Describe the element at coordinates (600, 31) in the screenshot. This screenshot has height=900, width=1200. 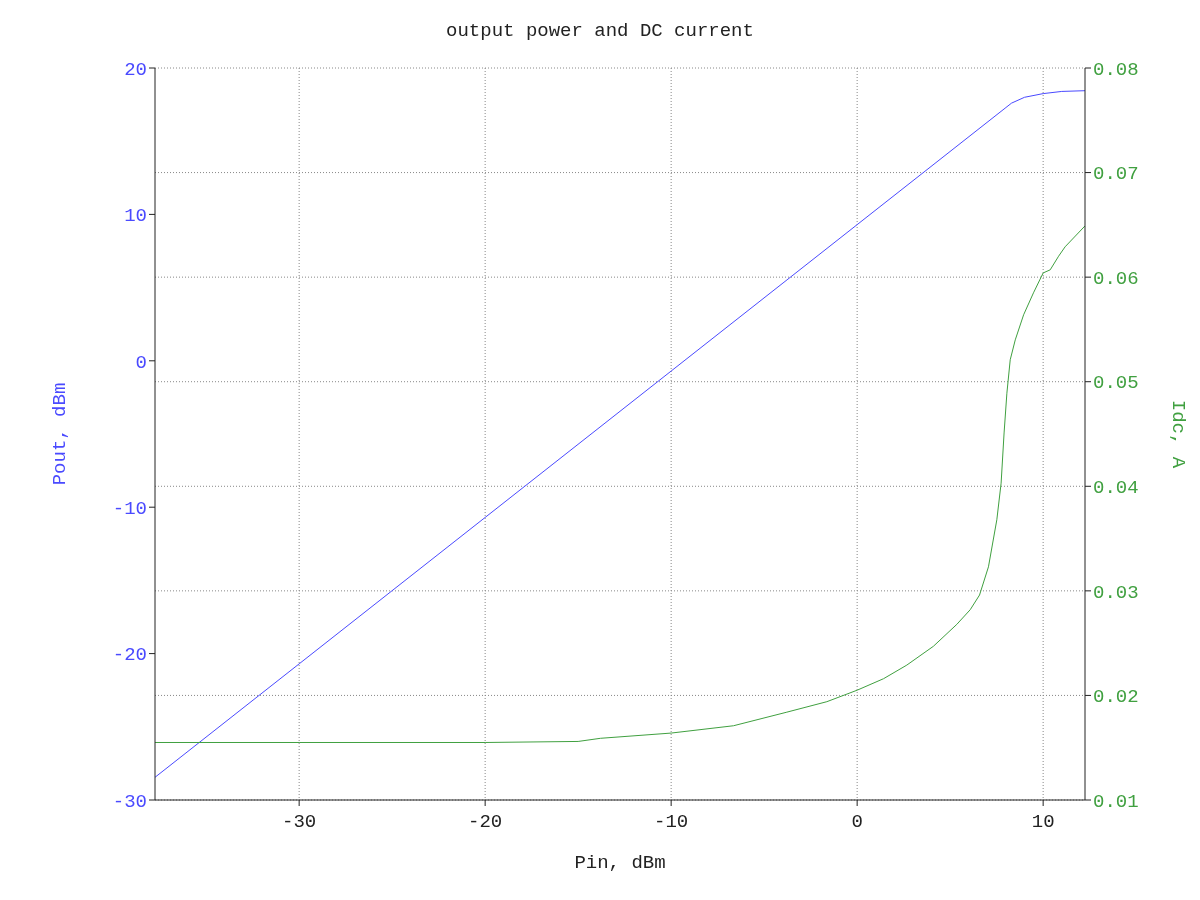
I see `chart-title: output power and DC current` at that location.